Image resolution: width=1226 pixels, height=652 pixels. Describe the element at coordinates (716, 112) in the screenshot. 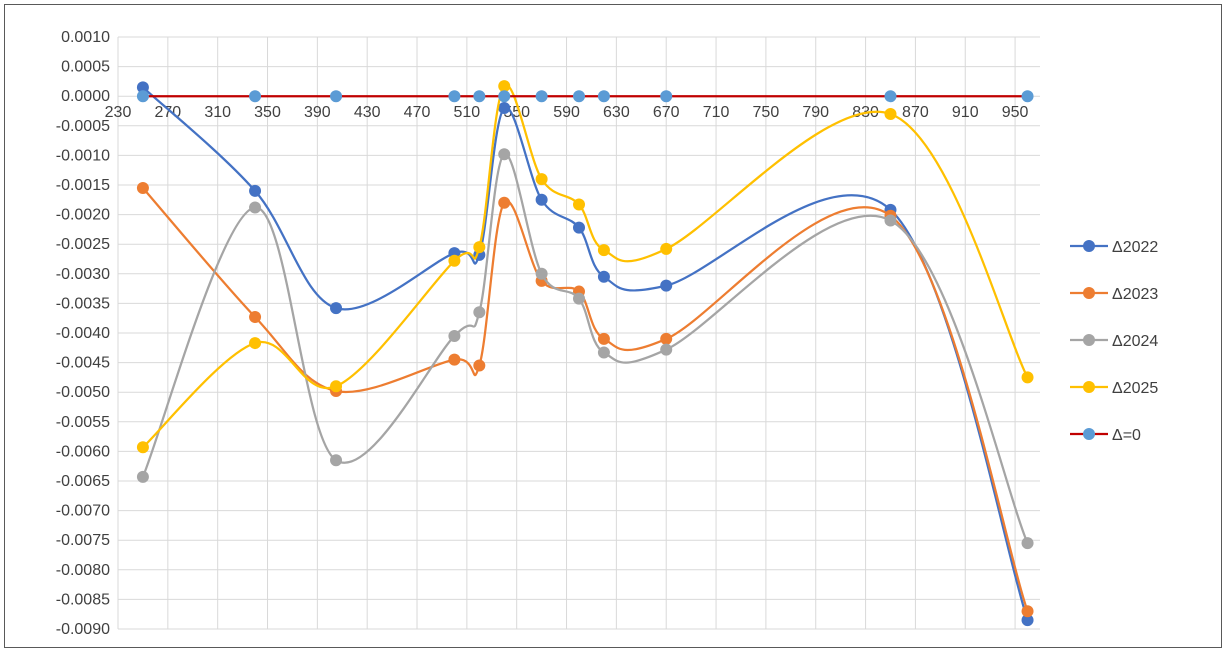

I see `x-tick-label: 710` at that location.